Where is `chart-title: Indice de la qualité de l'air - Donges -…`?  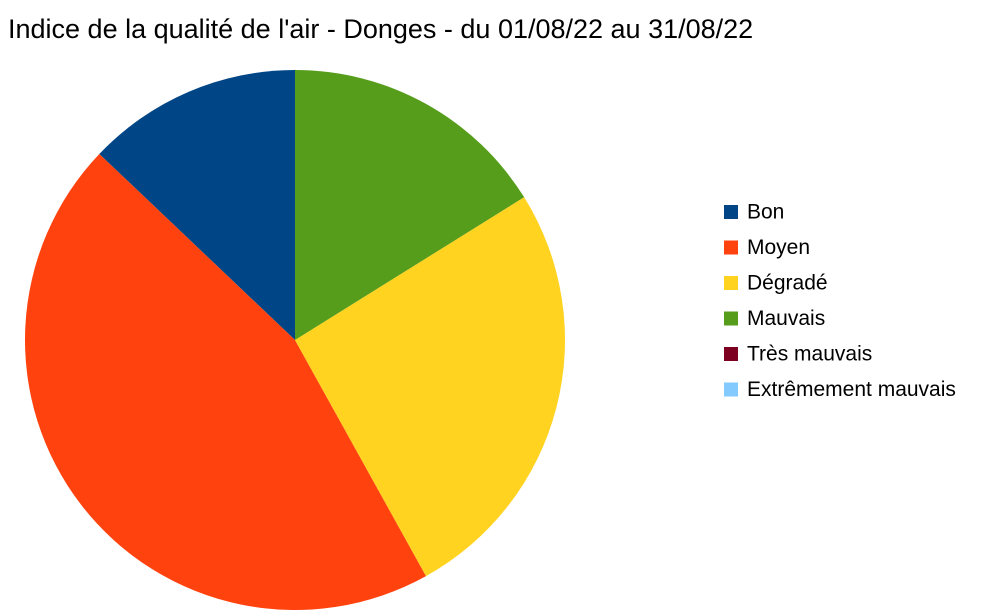 chart-title: Indice de la qualité de l'air - Donges -… is located at coordinates (380, 29).